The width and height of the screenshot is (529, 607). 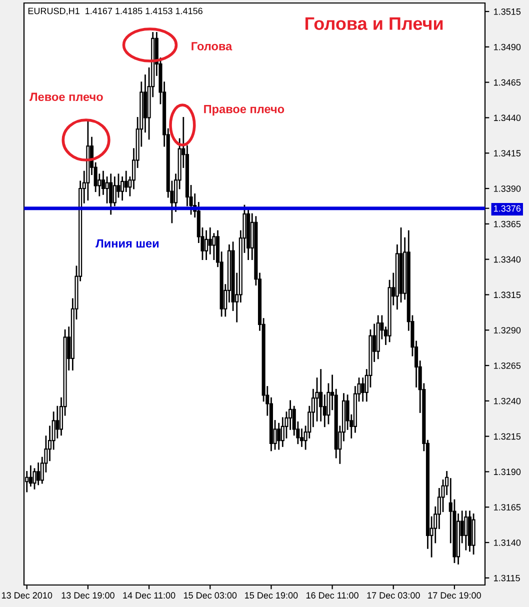 I want to click on y-tick-label: 1.3315, so click(x=507, y=295).